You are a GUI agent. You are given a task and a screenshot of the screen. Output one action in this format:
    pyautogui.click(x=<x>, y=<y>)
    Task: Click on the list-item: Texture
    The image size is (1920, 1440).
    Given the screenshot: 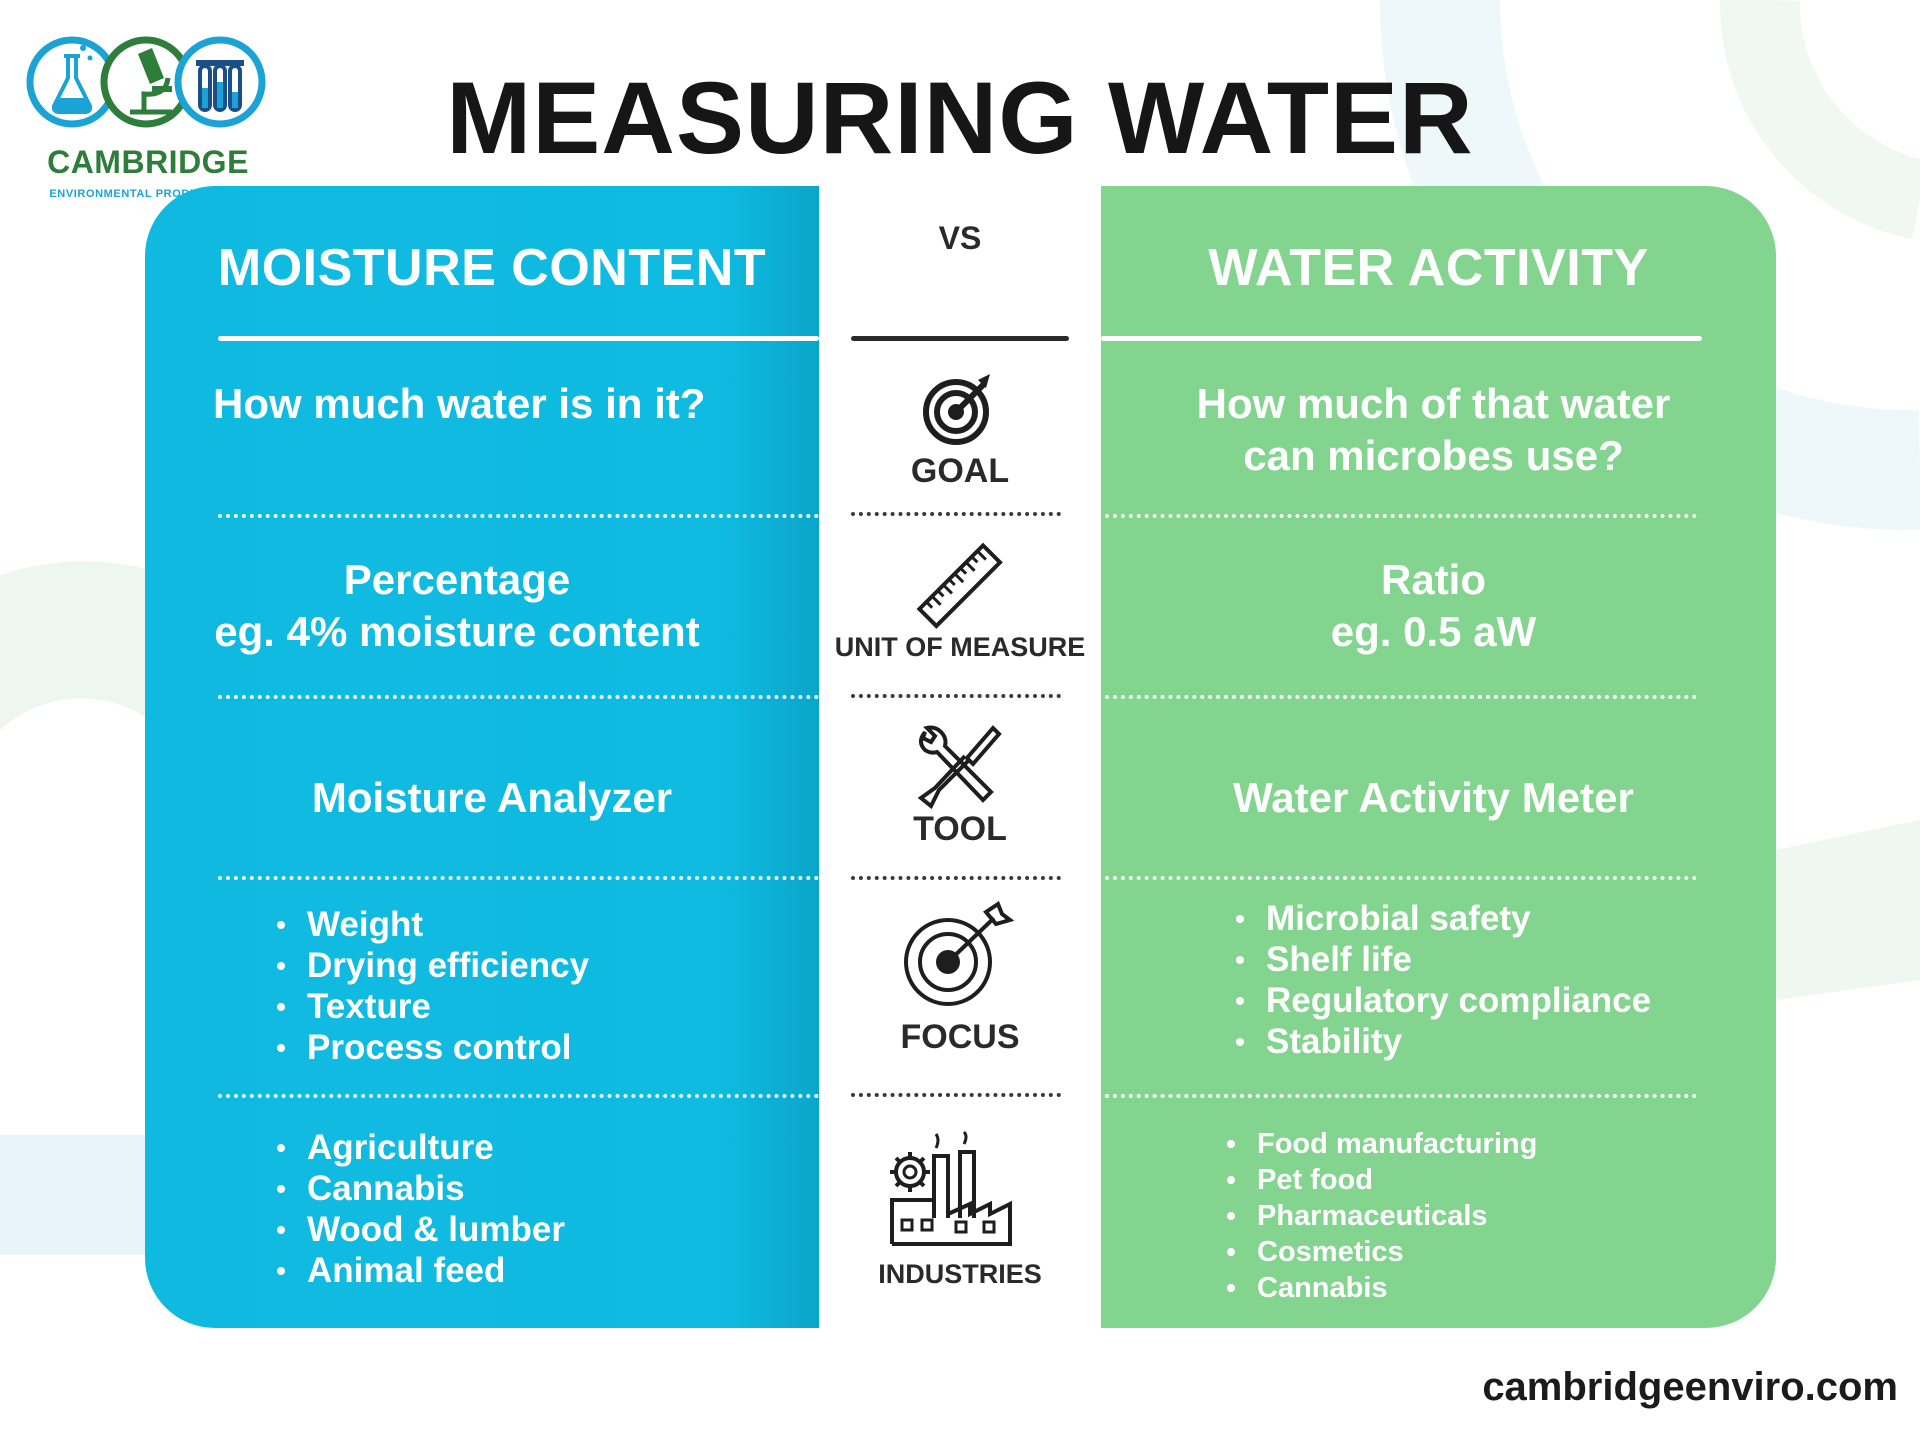 What is the action you would take?
    pyautogui.click(x=431, y=1006)
    